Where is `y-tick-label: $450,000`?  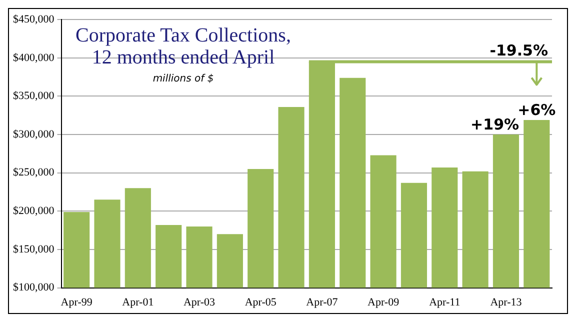
y-tick-label: $450,000 is located at coordinates (34, 19).